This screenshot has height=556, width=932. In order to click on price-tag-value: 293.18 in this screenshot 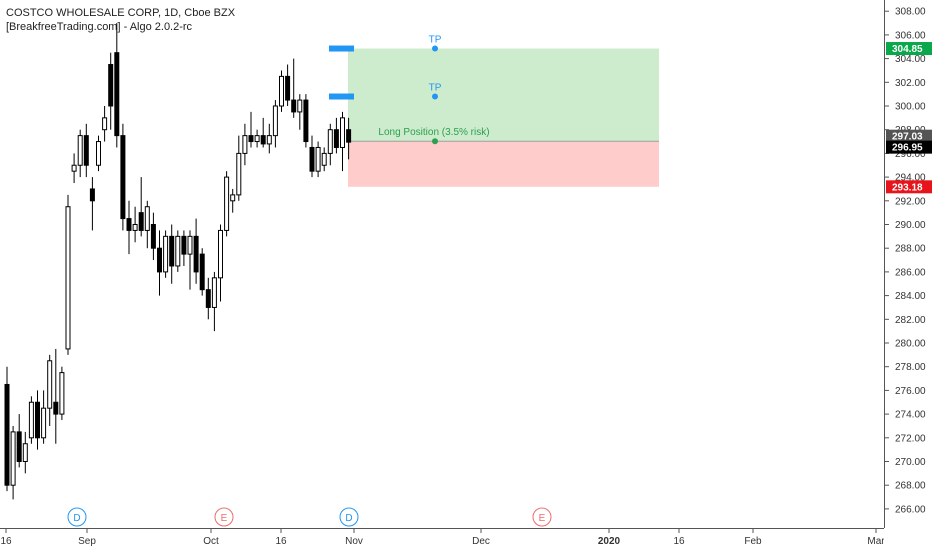, I will do `click(907, 187)`.